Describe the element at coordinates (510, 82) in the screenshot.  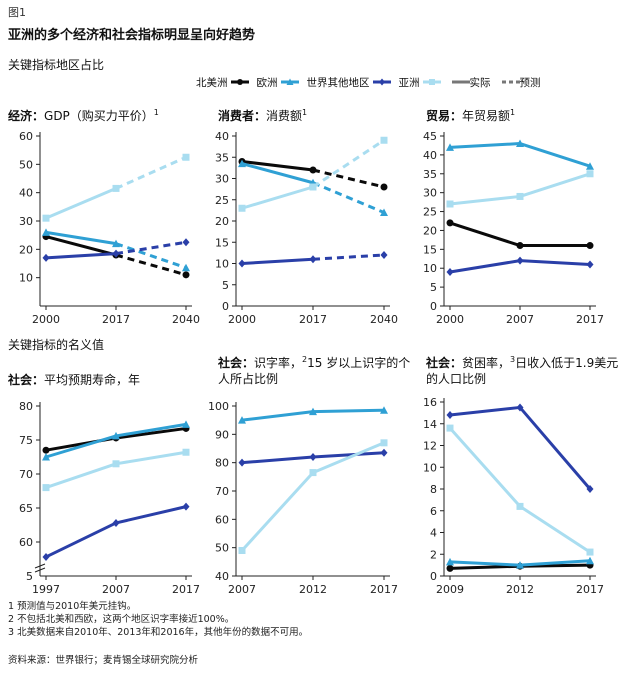
I see `legend-line-style` at that location.